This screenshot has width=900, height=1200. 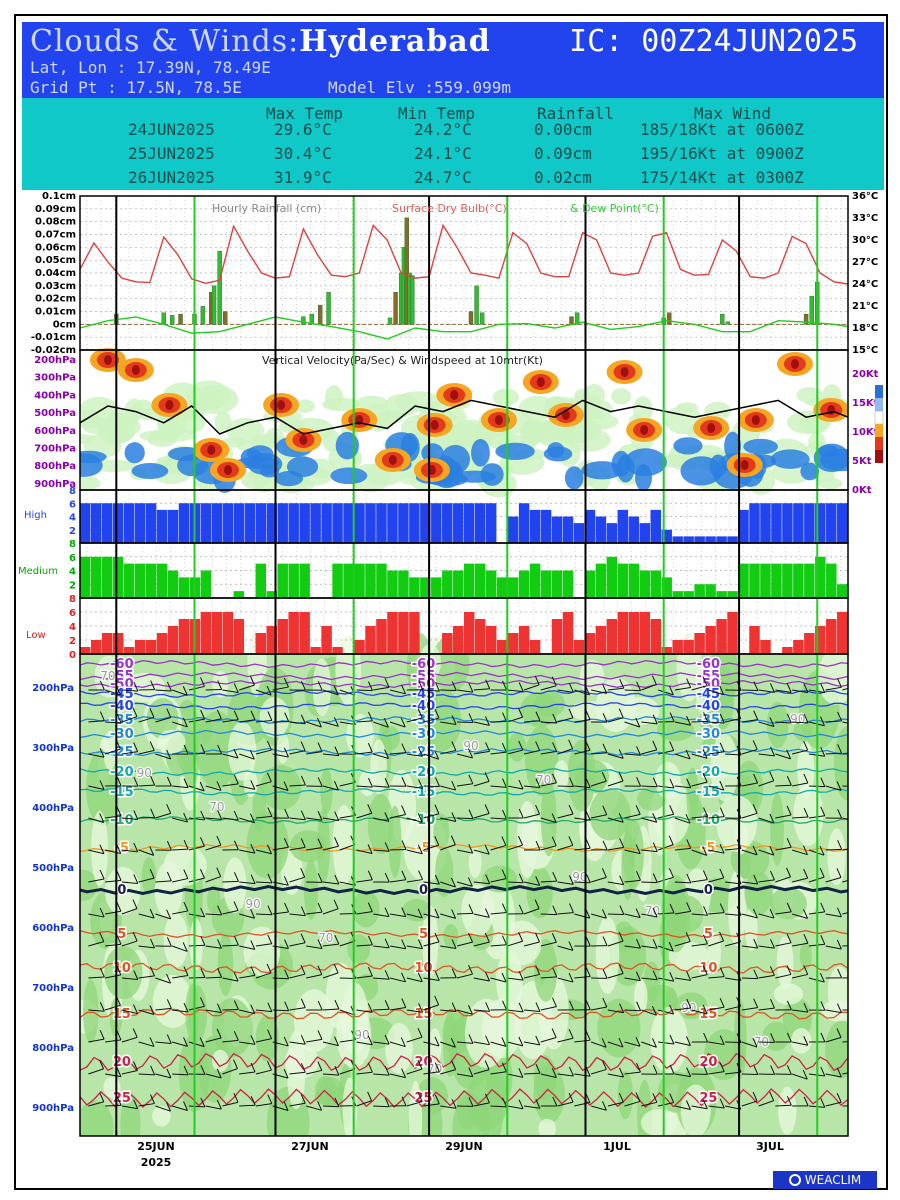 What do you see at coordinates (722, 177) in the screenshot?
I see `row-wind: 175/14Kt at 0300Z` at bounding box center [722, 177].